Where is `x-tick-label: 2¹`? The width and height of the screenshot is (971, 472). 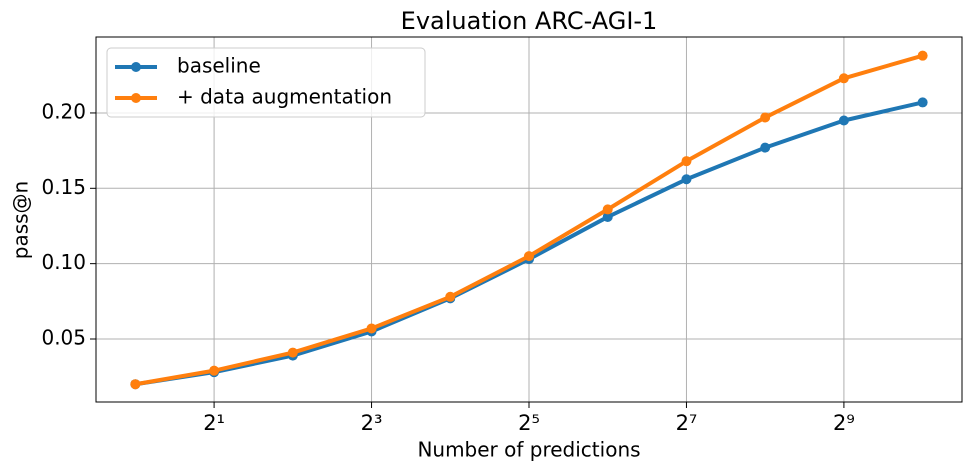
x-tick-label: 2¹ is located at coordinates (214, 423).